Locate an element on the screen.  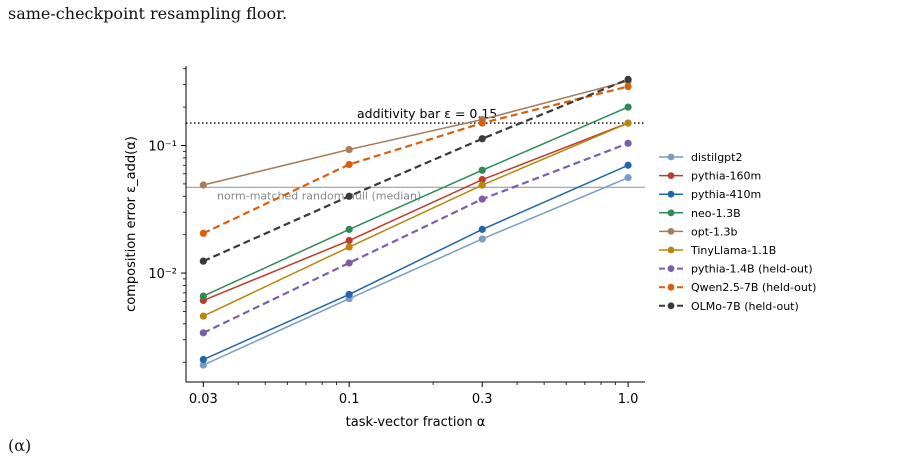
x-tick-label: 0.03 is located at coordinates (203, 399).